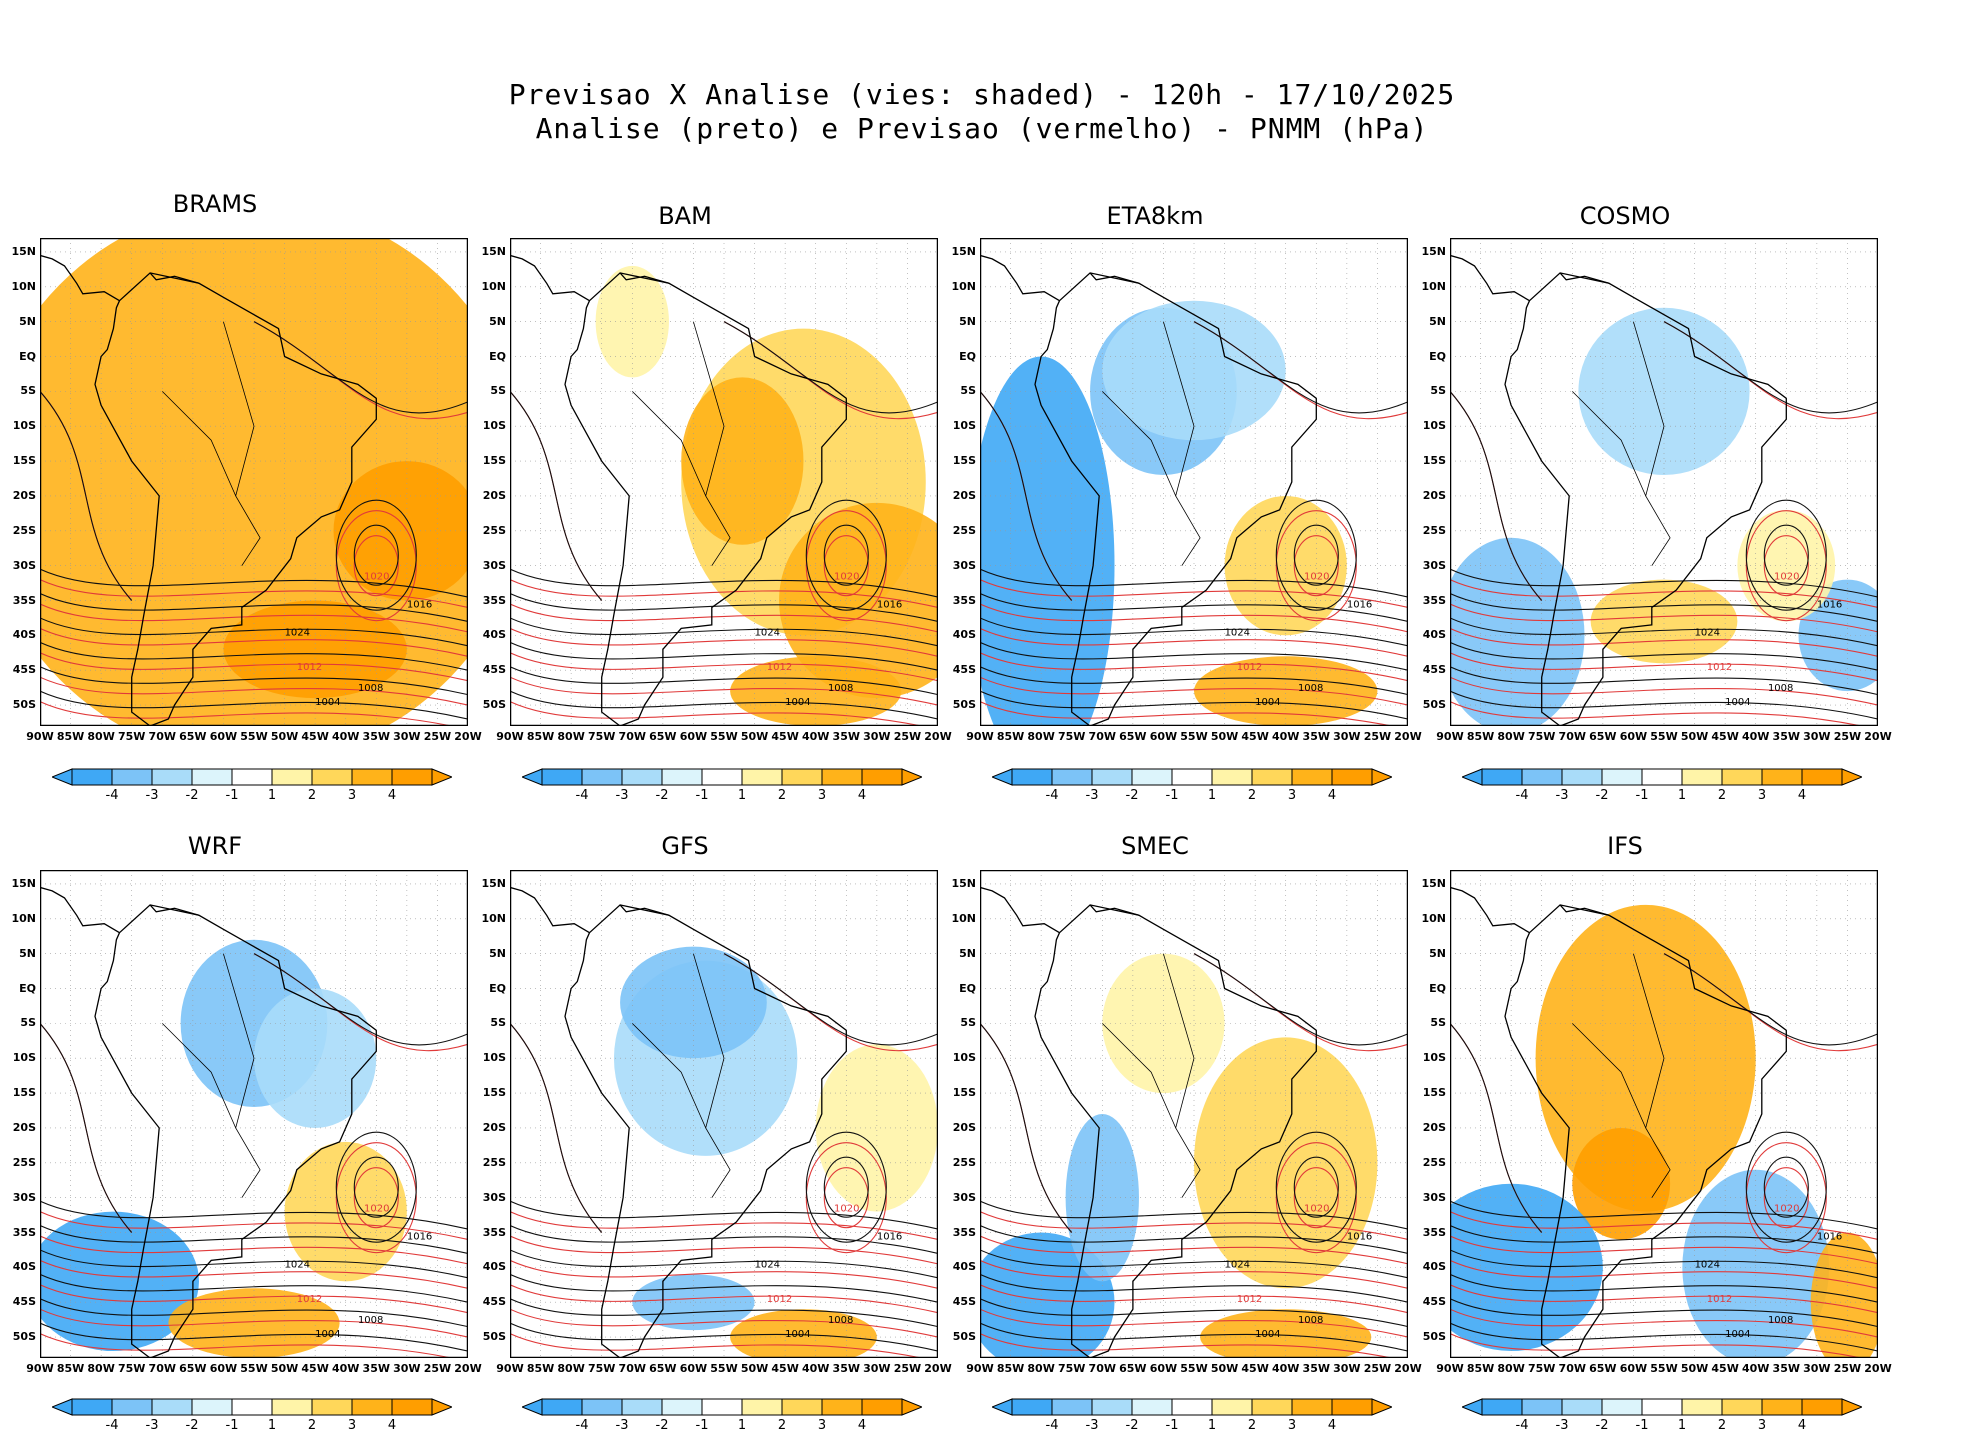  What do you see at coordinates (112, 1425) in the screenshot?
I see `colorbar-tick-label: -4` at bounding box center [112, 1425].